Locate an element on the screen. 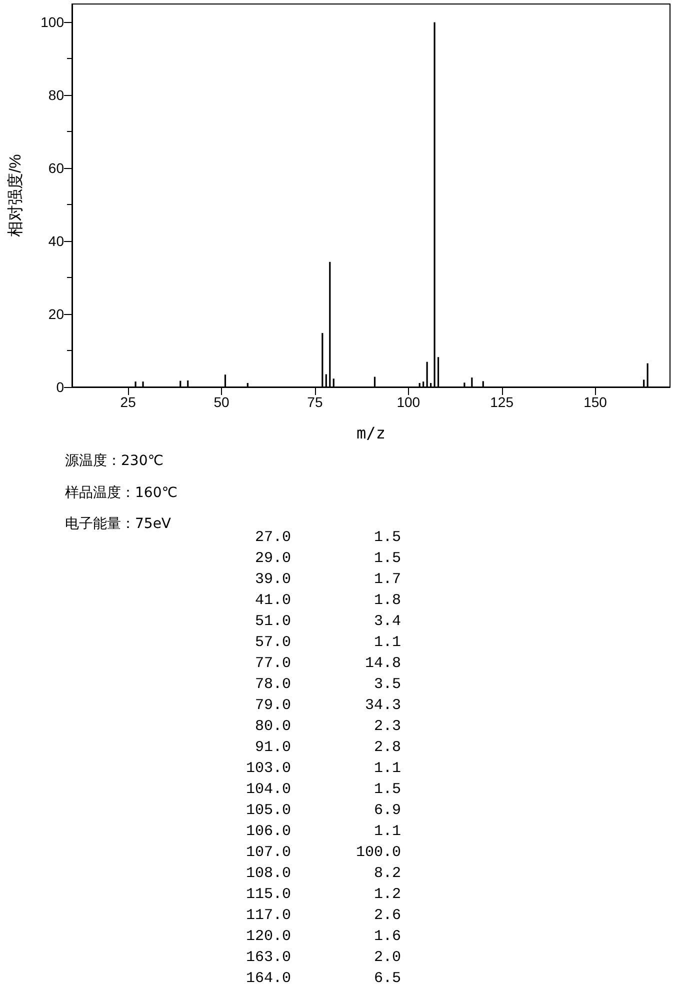  text: 117.0 is located at coordinates (267, 916).